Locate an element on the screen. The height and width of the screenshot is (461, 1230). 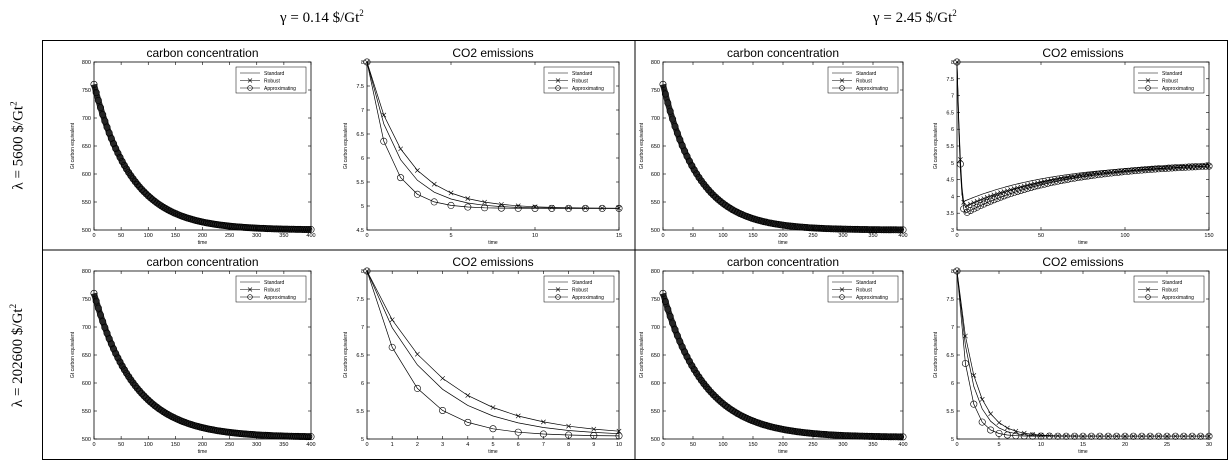
y-tick-label: 800 is located at coordinates (86, 272).